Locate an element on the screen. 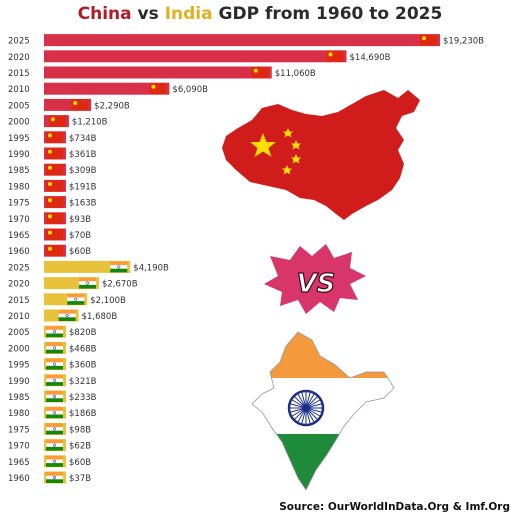  india-value-label-1995: $360B is located at coordinates (83, 366).